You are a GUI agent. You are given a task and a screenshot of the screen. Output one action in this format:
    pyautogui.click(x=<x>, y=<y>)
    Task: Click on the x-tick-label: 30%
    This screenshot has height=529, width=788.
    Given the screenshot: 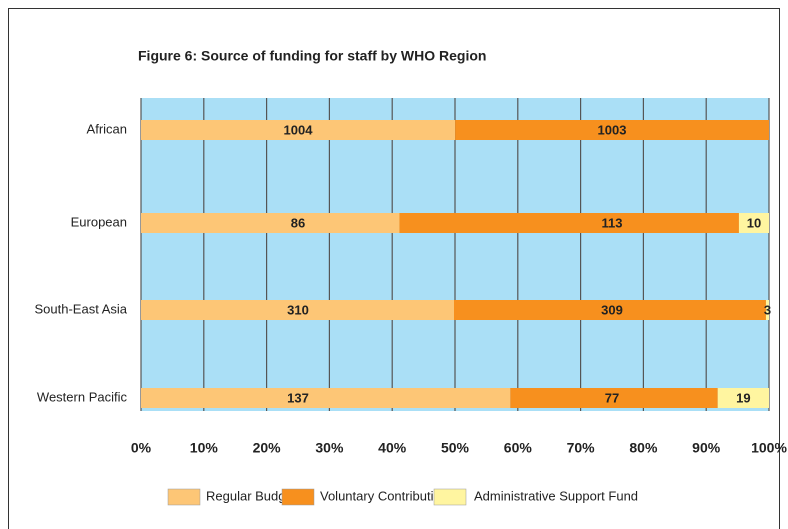 What is the action you would take?
    pyautogui.click(x=329, y=448)
    